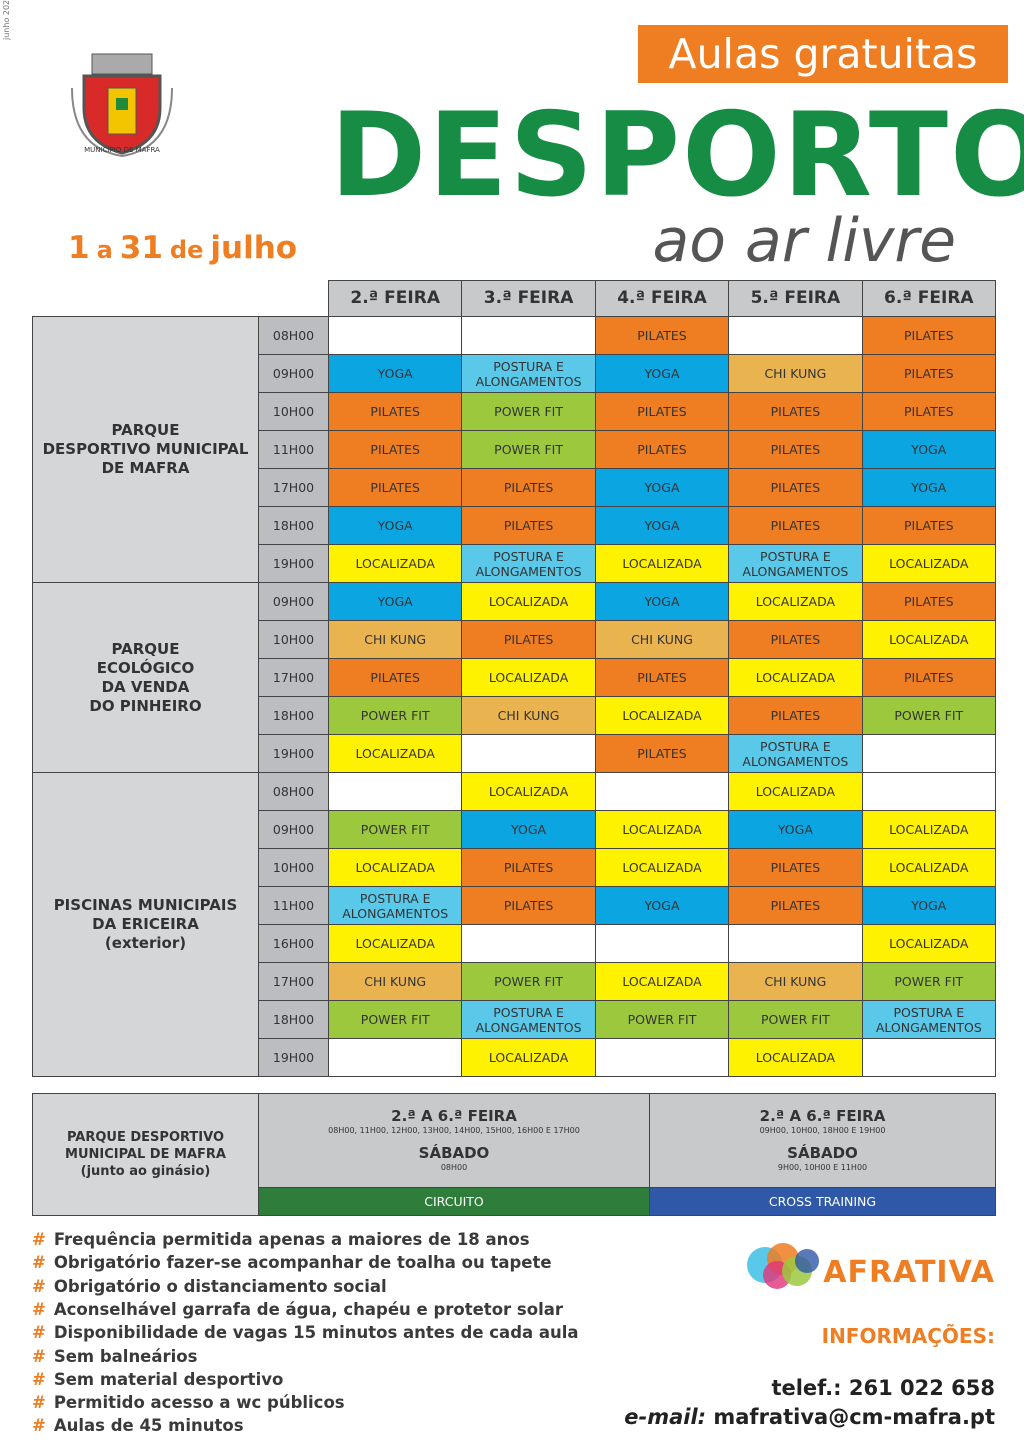  I want to click on time: 18H00, so click(293, 525).